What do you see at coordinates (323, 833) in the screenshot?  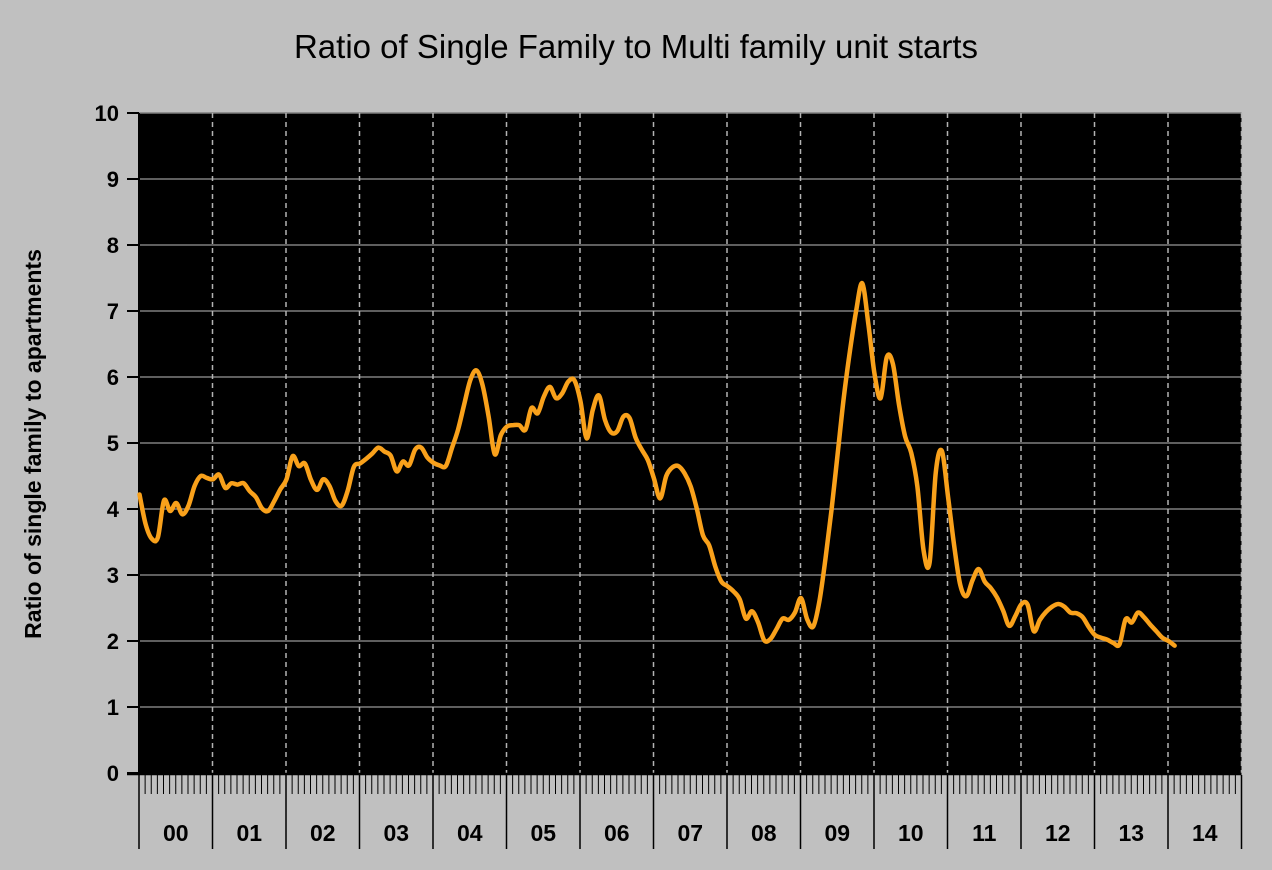 I see `x-year-label: 02` at bounding box center [323, 833].